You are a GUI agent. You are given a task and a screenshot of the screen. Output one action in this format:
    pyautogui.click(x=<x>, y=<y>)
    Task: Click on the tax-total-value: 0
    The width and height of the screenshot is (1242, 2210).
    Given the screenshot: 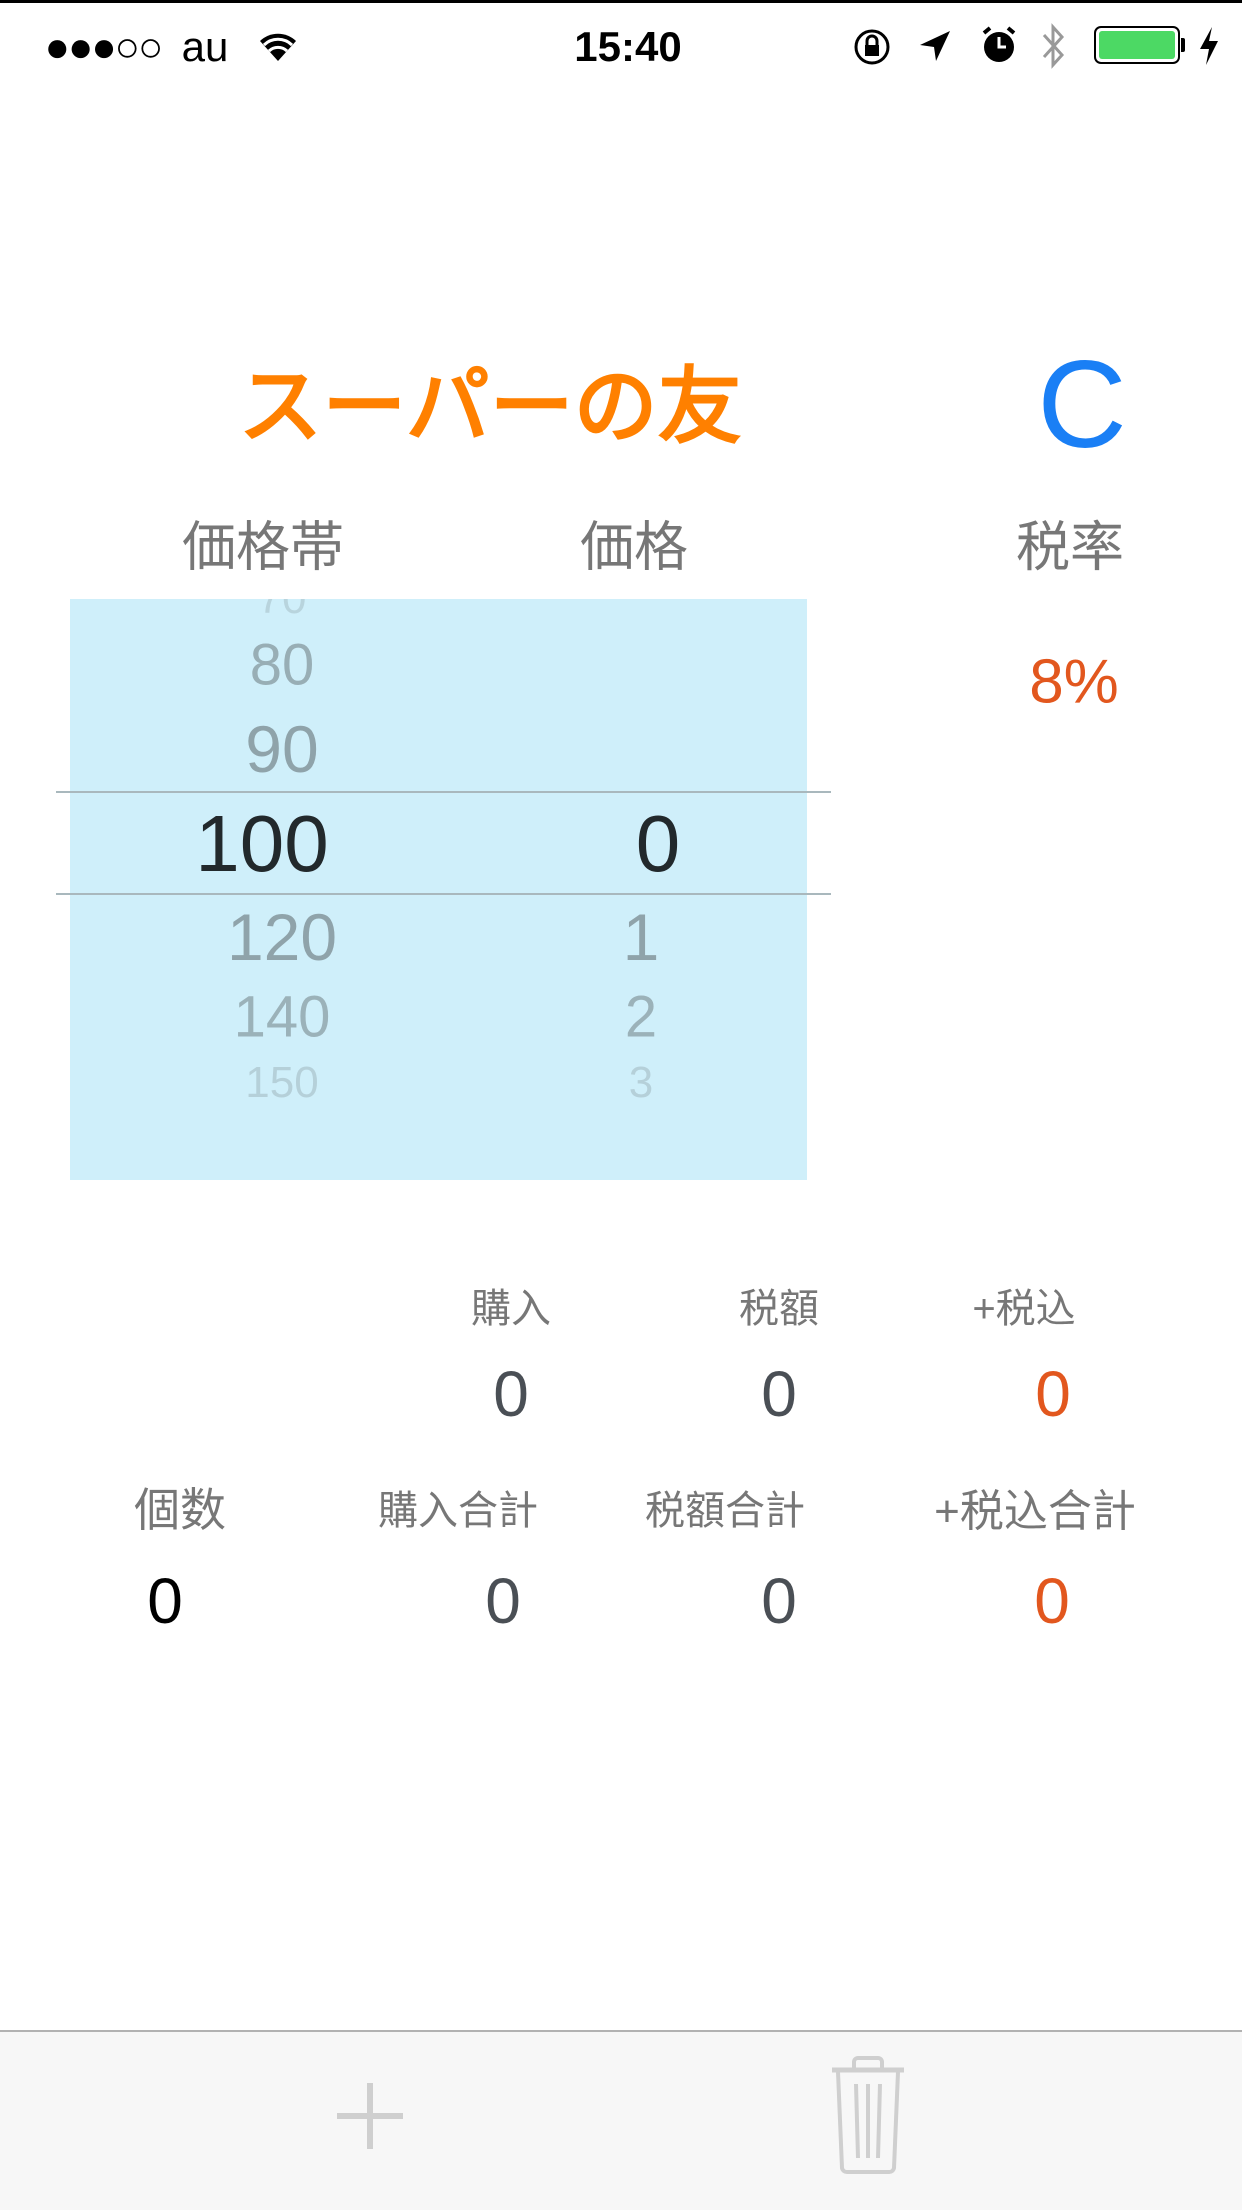 What is the action you would take?
    pyautogui.click(x=779, y=1601)
    